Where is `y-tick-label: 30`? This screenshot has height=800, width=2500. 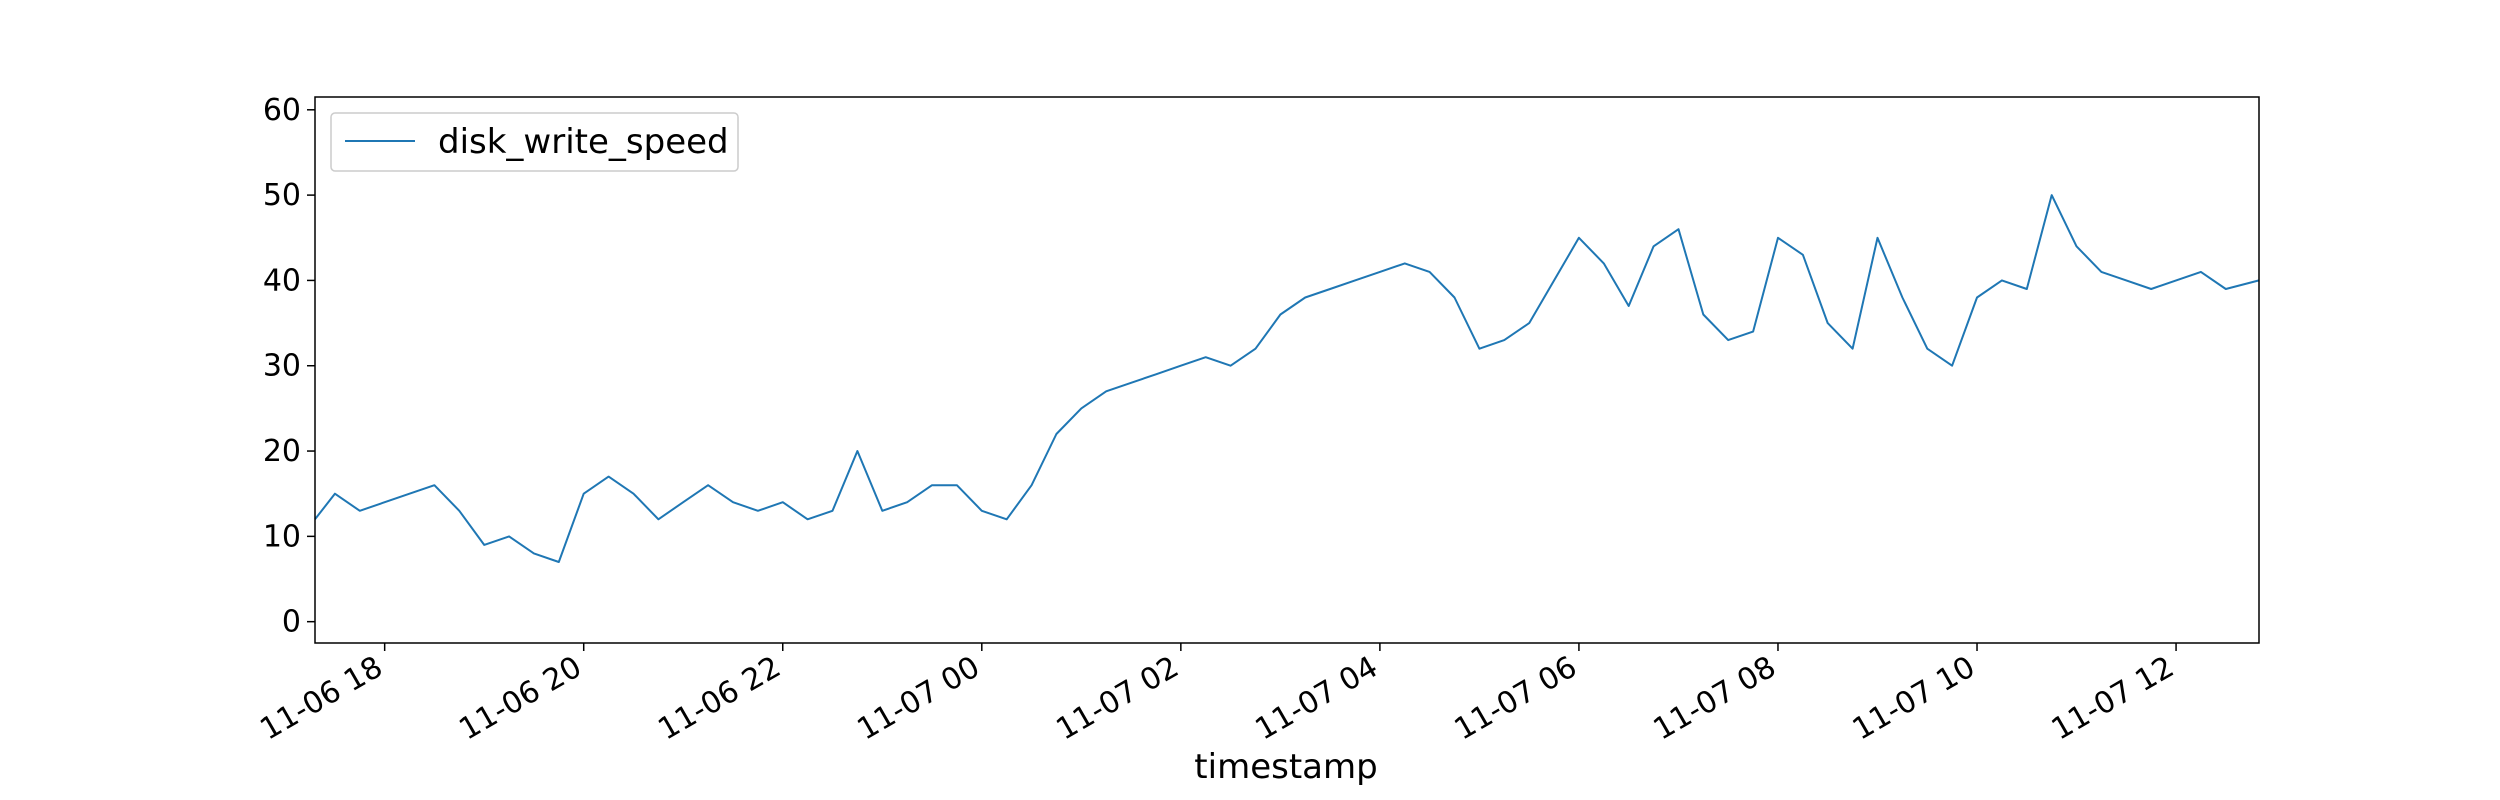
y-tick-label: 30 is located at coordinates (282, 366).